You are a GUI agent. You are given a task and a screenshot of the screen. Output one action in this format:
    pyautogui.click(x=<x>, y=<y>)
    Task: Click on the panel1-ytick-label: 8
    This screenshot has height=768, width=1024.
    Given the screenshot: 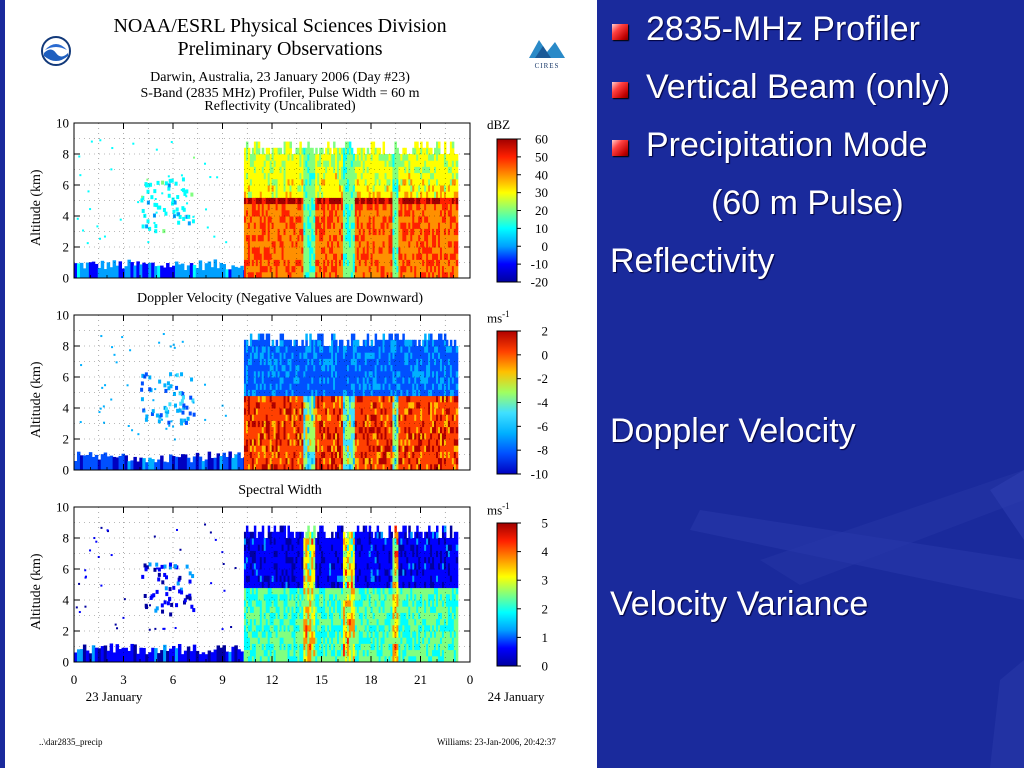 What is the action you would take?
    pyautogui.click(x=66, y=154)
    